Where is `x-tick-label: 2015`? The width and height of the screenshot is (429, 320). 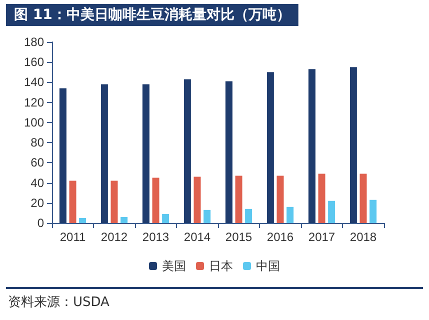
x-tick-label: 2015 is located at coordinates (238, 237).